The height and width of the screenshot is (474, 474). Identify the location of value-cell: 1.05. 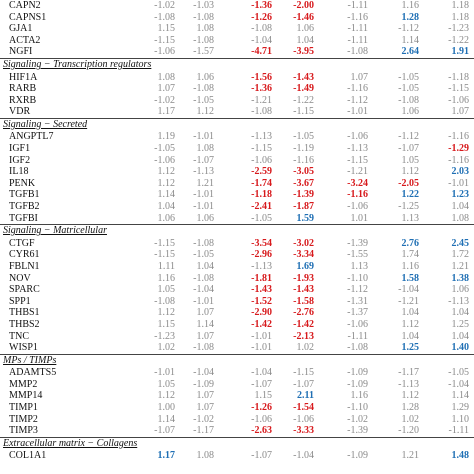
(410, 160).